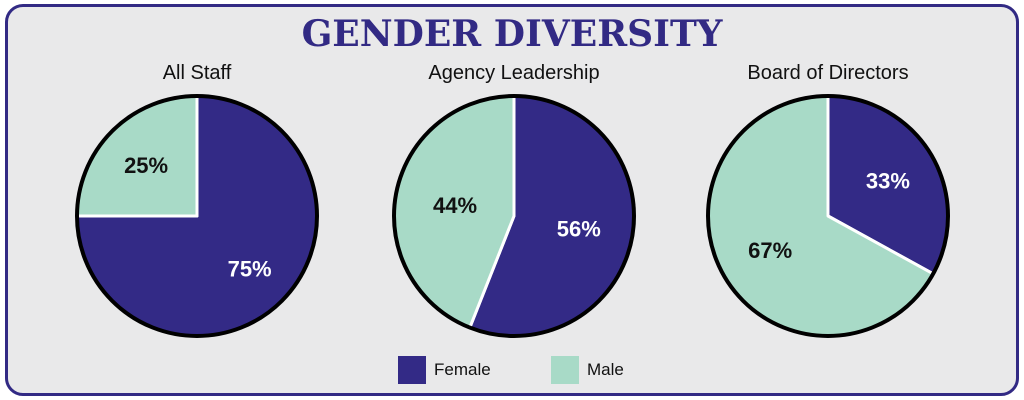 This screenshot has height=400, width=1024. What do you see at coordinates (197, 73) in the screenshot?
I see `pie-title-all-staff: All Staff` at bounding box center [197, 73].